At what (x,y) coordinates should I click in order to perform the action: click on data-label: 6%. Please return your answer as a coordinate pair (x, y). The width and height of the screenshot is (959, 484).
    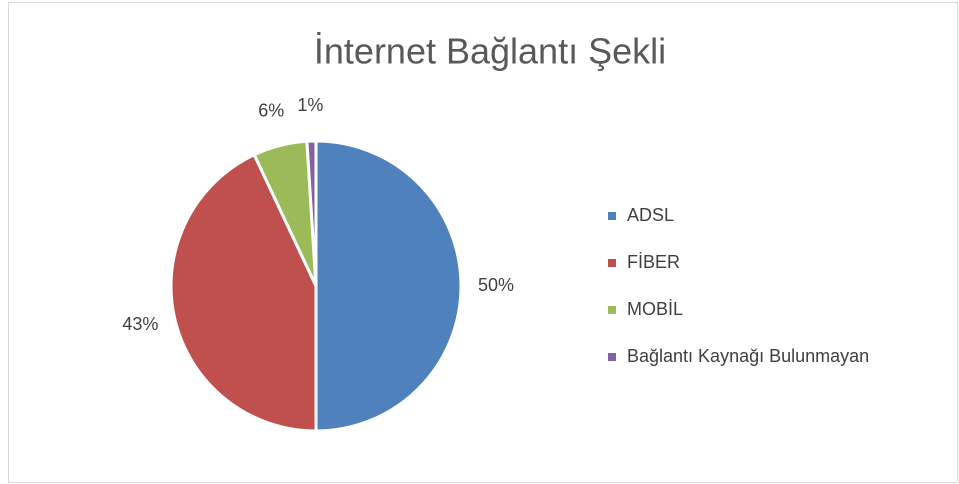
    Looking at the image, I should click on (271, 110).